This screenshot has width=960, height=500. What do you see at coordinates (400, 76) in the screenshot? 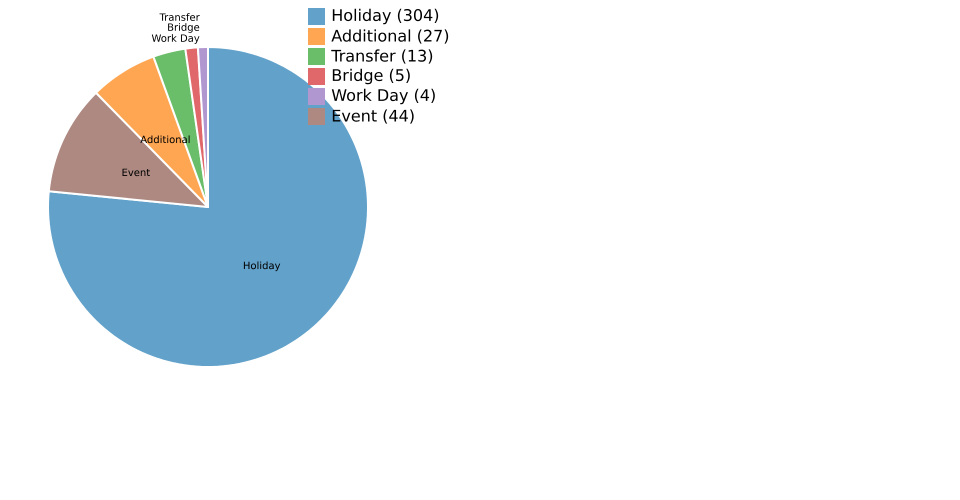
I see `data-label: (5)` at bounding box center [400, 76].